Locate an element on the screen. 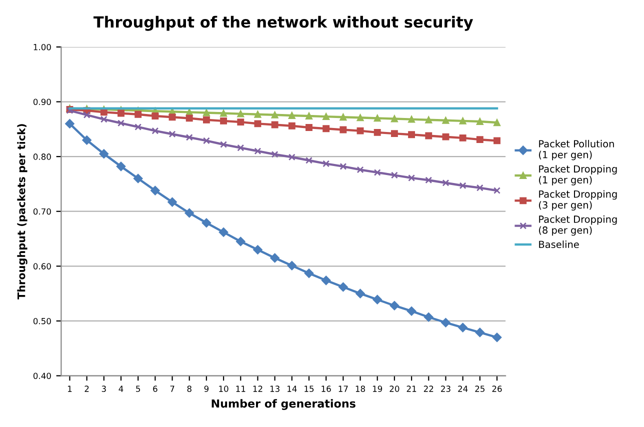 Image resolution: width=644 pixels, height=427 pixels. x-tick-label: 23 is located at coordinates (445, 389).